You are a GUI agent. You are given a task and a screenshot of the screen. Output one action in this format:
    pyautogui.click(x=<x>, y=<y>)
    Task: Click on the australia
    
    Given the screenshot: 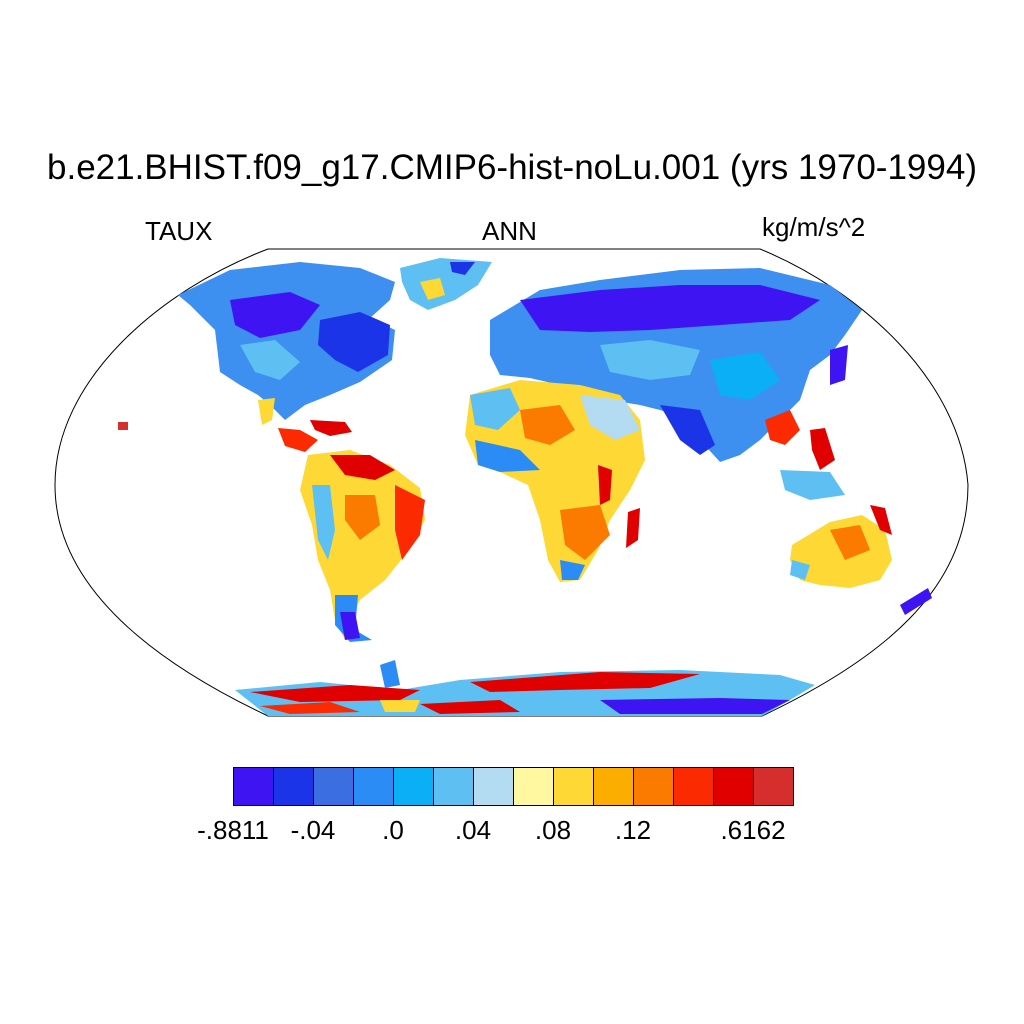 What is the action you would take?
    pyautogui.click(x=861, y=560)
    